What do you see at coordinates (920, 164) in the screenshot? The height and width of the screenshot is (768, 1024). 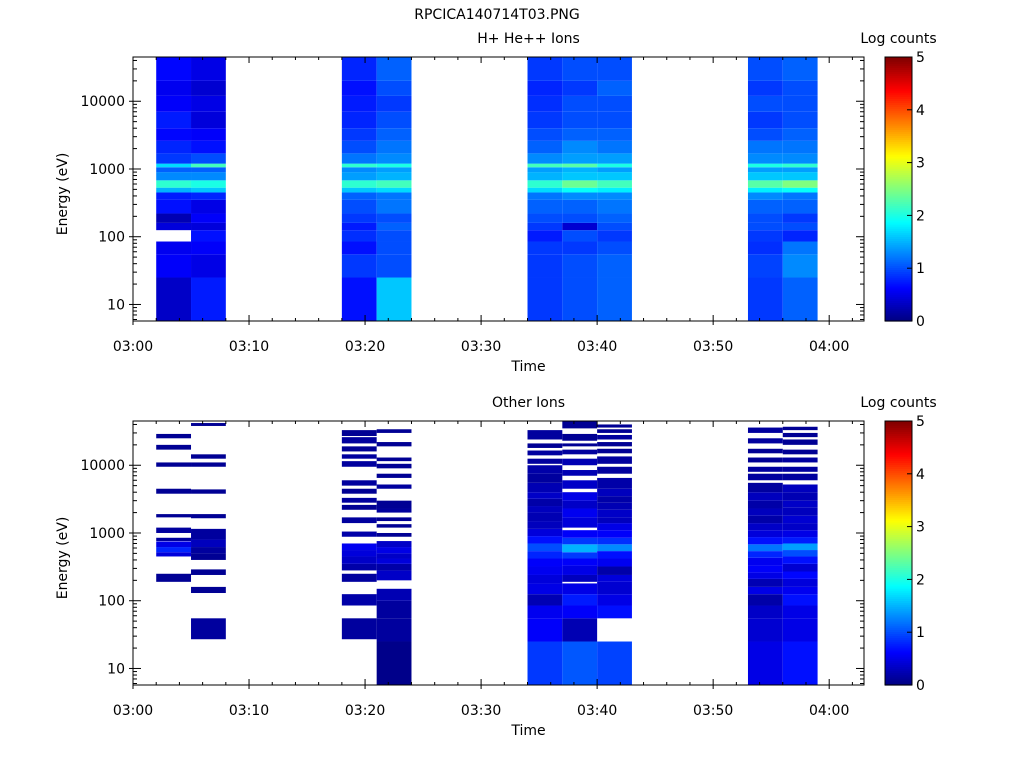 I see `colorbar-tick-label: 3` at bounding box center [920, 164].